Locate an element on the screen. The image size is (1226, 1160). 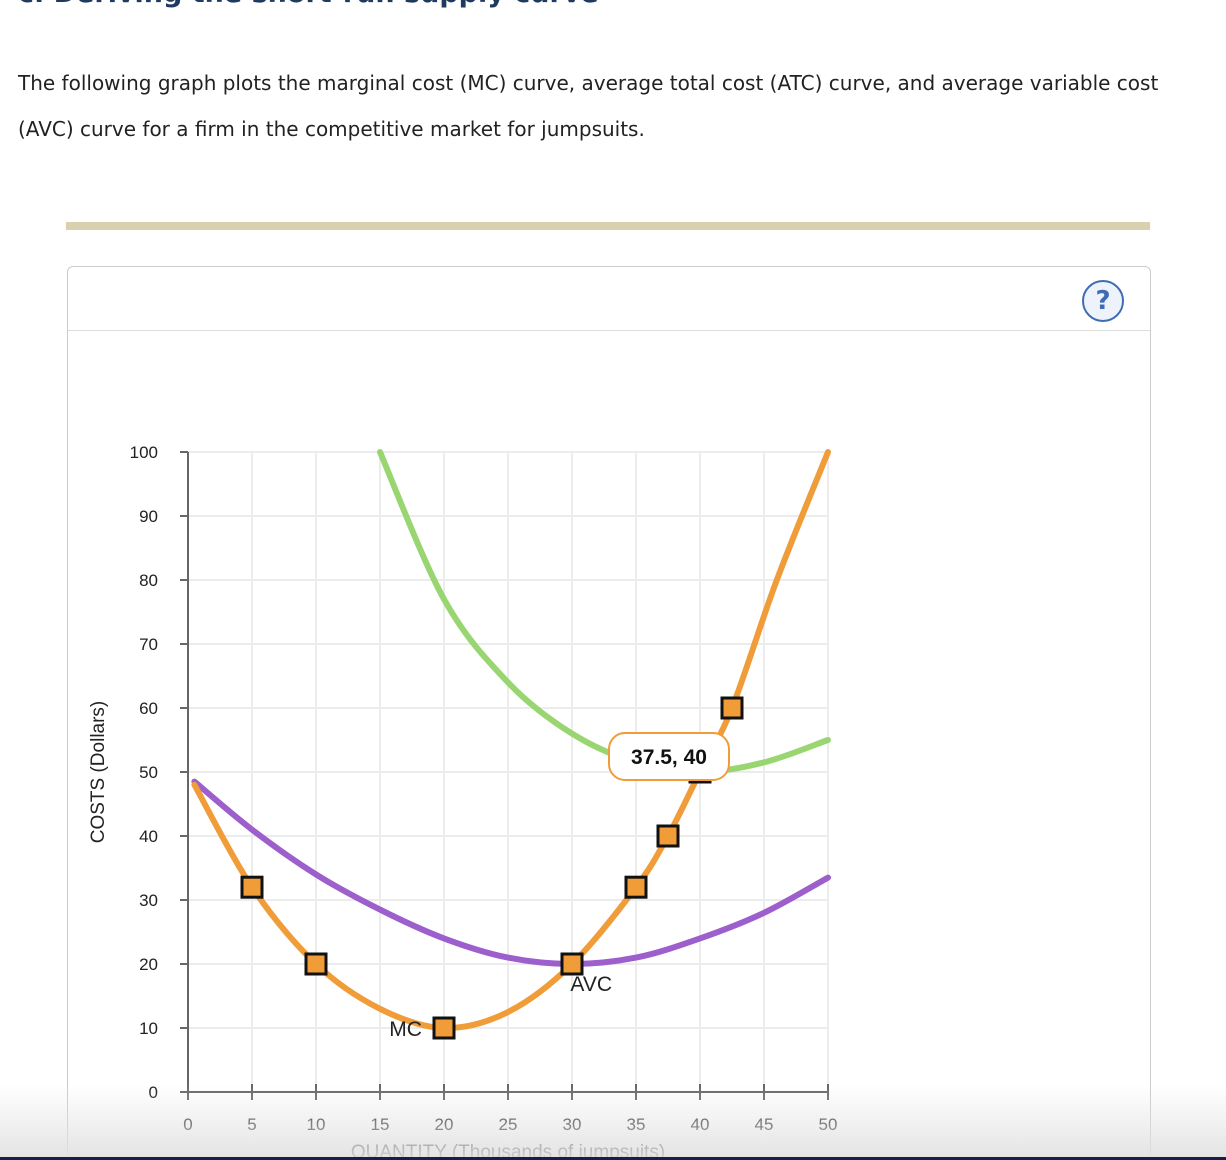
bottom-border is located at coordinates (613, 1158).